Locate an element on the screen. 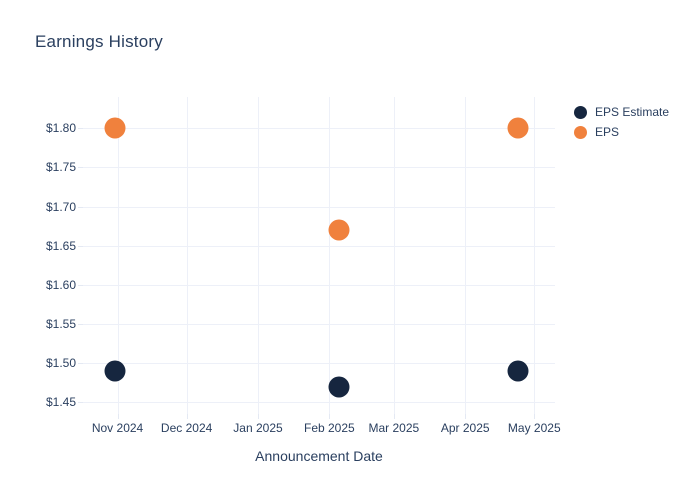 Image resolution: width=700 pixels, height=500 pixels. y-tick-label: $1.80 is located at coordinates (60, 128).